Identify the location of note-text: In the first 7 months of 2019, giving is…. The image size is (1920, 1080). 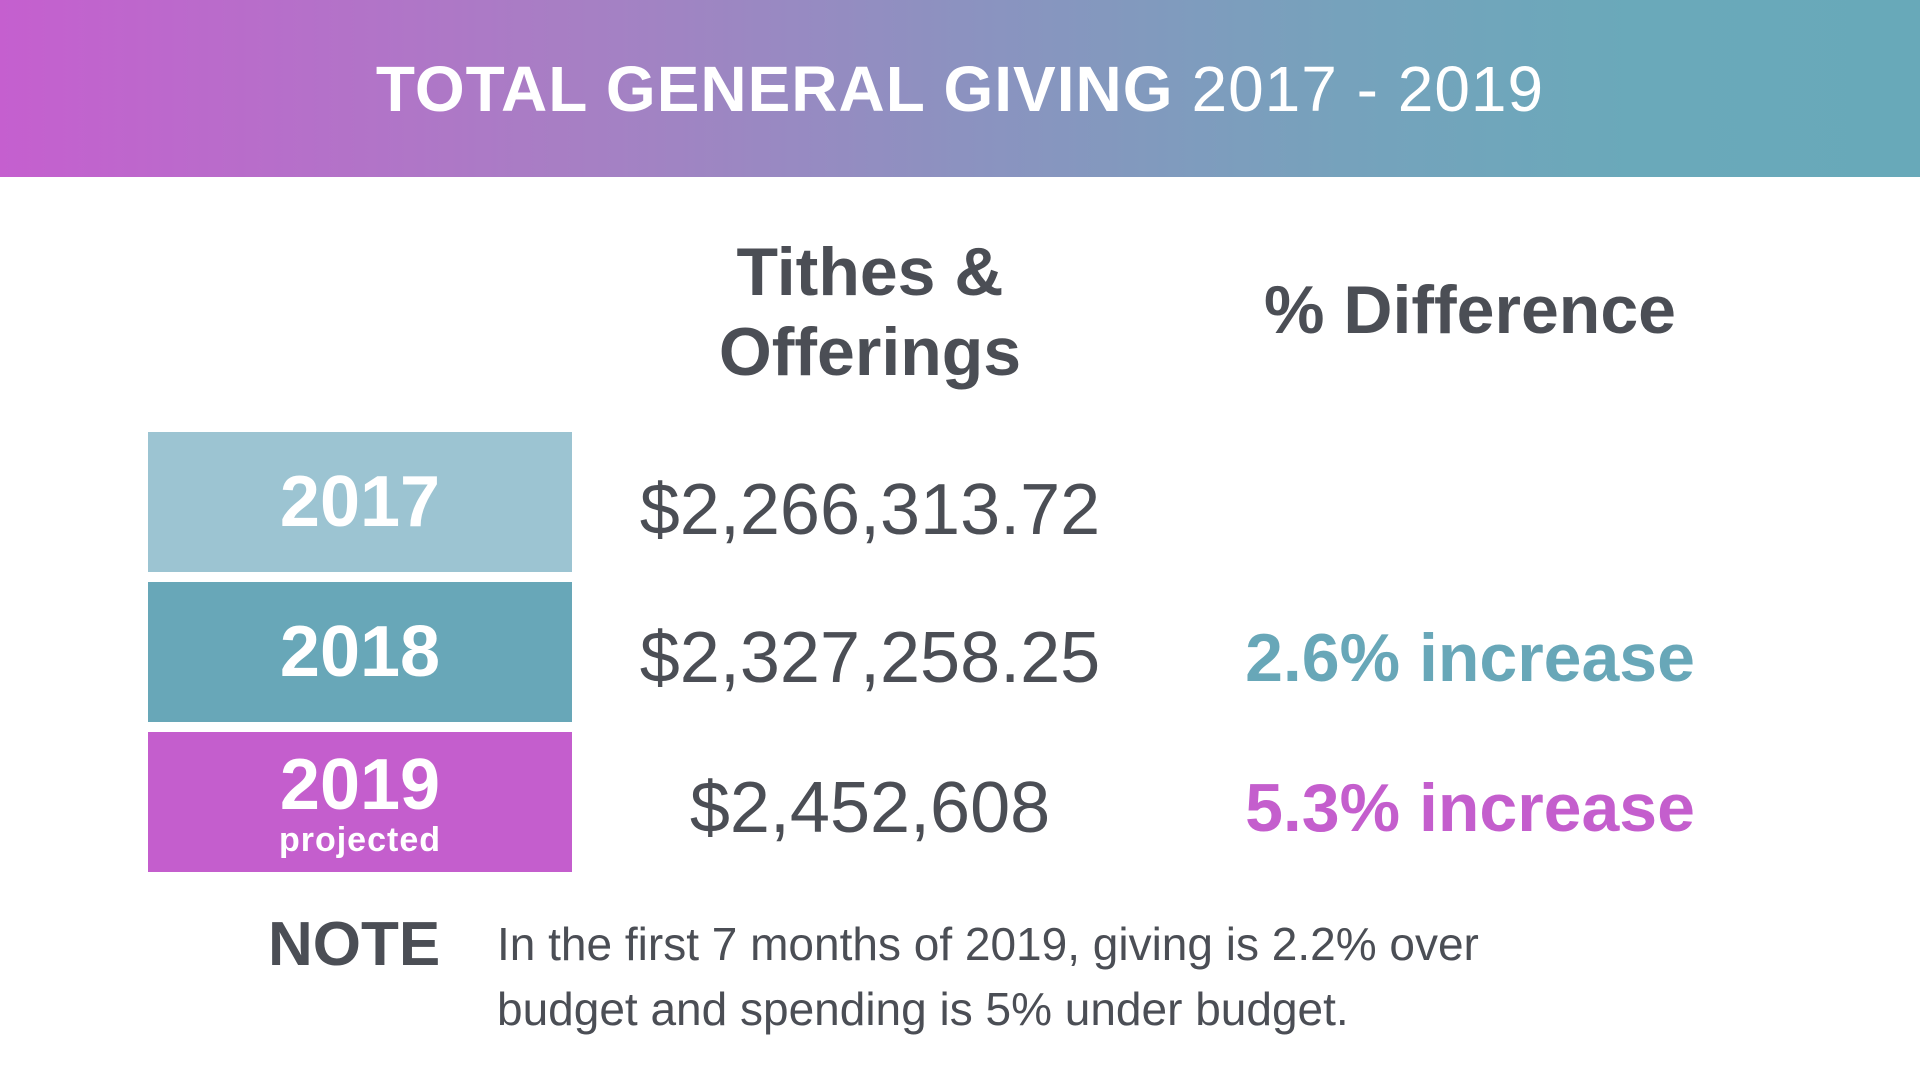
(1097, 977).